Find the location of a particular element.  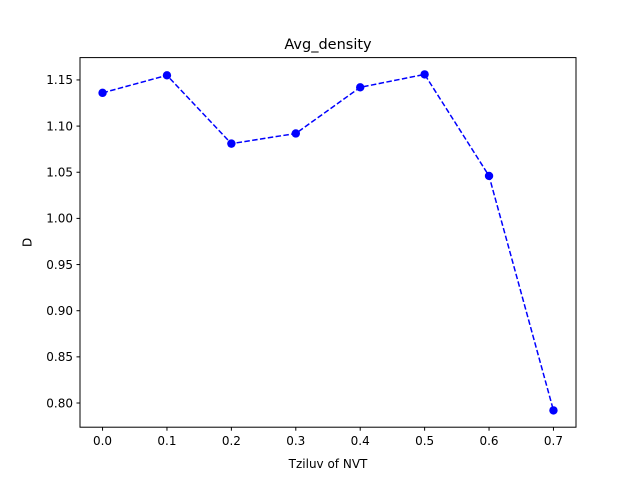

x-axis: 0.0 0.1 0.2 0.3 0.4 0.5 0.6 0.7 is located at coordinates (328, 437).